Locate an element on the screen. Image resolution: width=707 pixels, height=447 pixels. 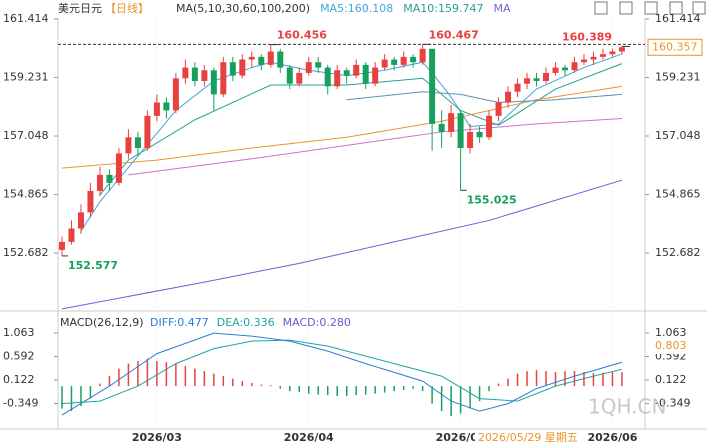
y-tick-label: 159.231 is located at coordinates (678, 76).